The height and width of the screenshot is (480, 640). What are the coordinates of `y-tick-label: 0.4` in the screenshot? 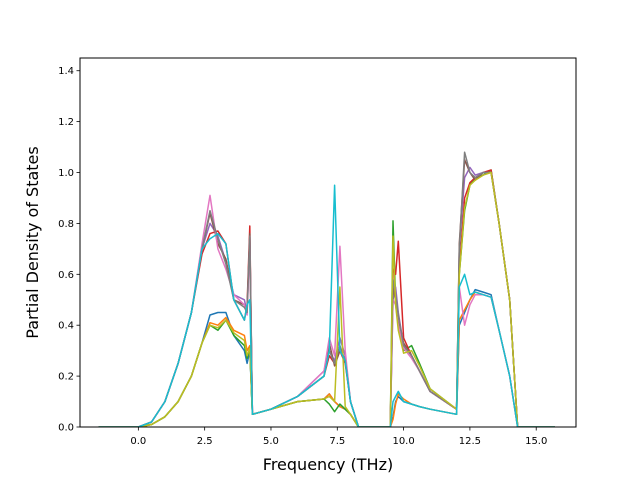 It's located at (66, 326).